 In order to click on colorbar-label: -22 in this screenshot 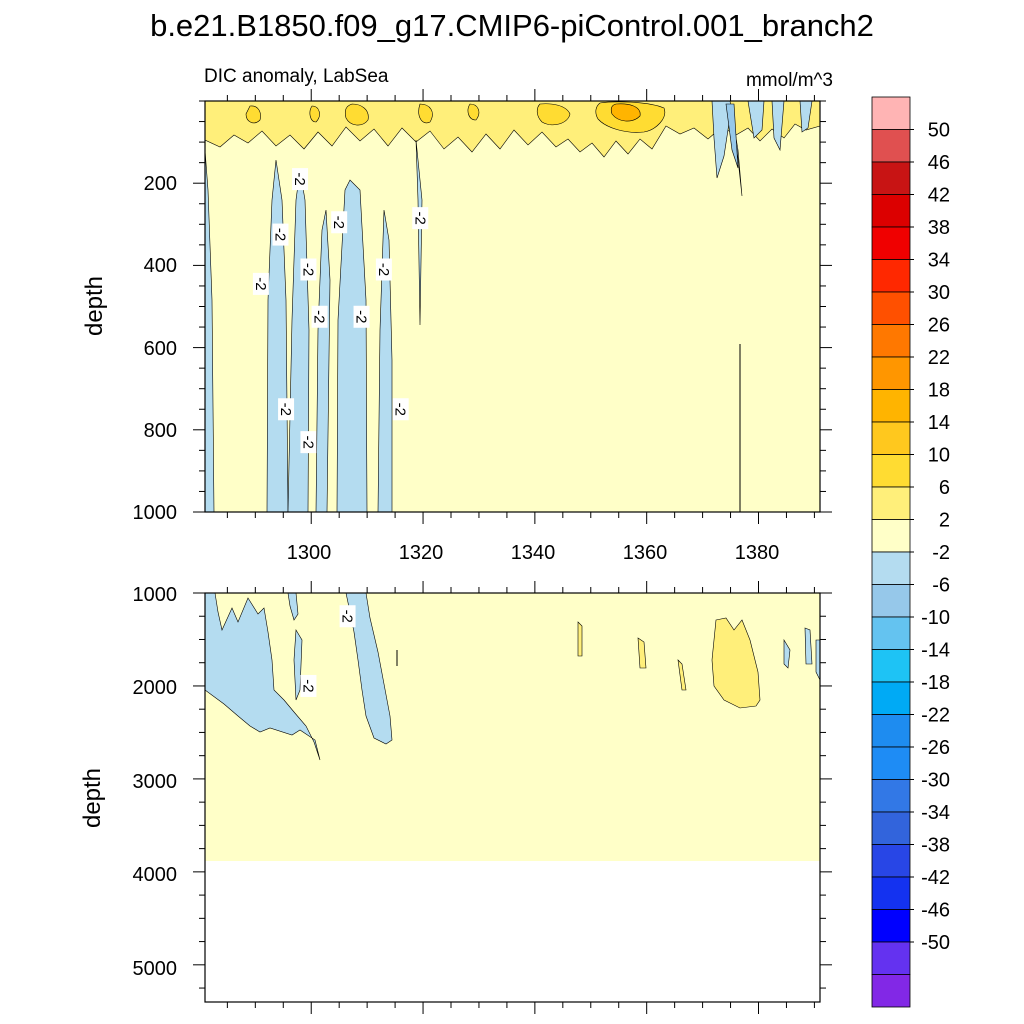, I will do `click(935, 716)`.